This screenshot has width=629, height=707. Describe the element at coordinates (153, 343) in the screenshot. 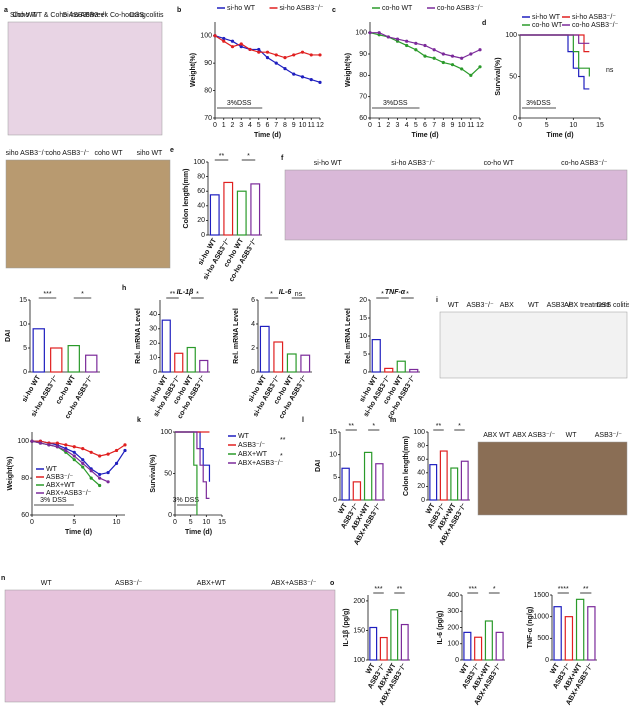

I see `y-tick-label: 20` at that location.